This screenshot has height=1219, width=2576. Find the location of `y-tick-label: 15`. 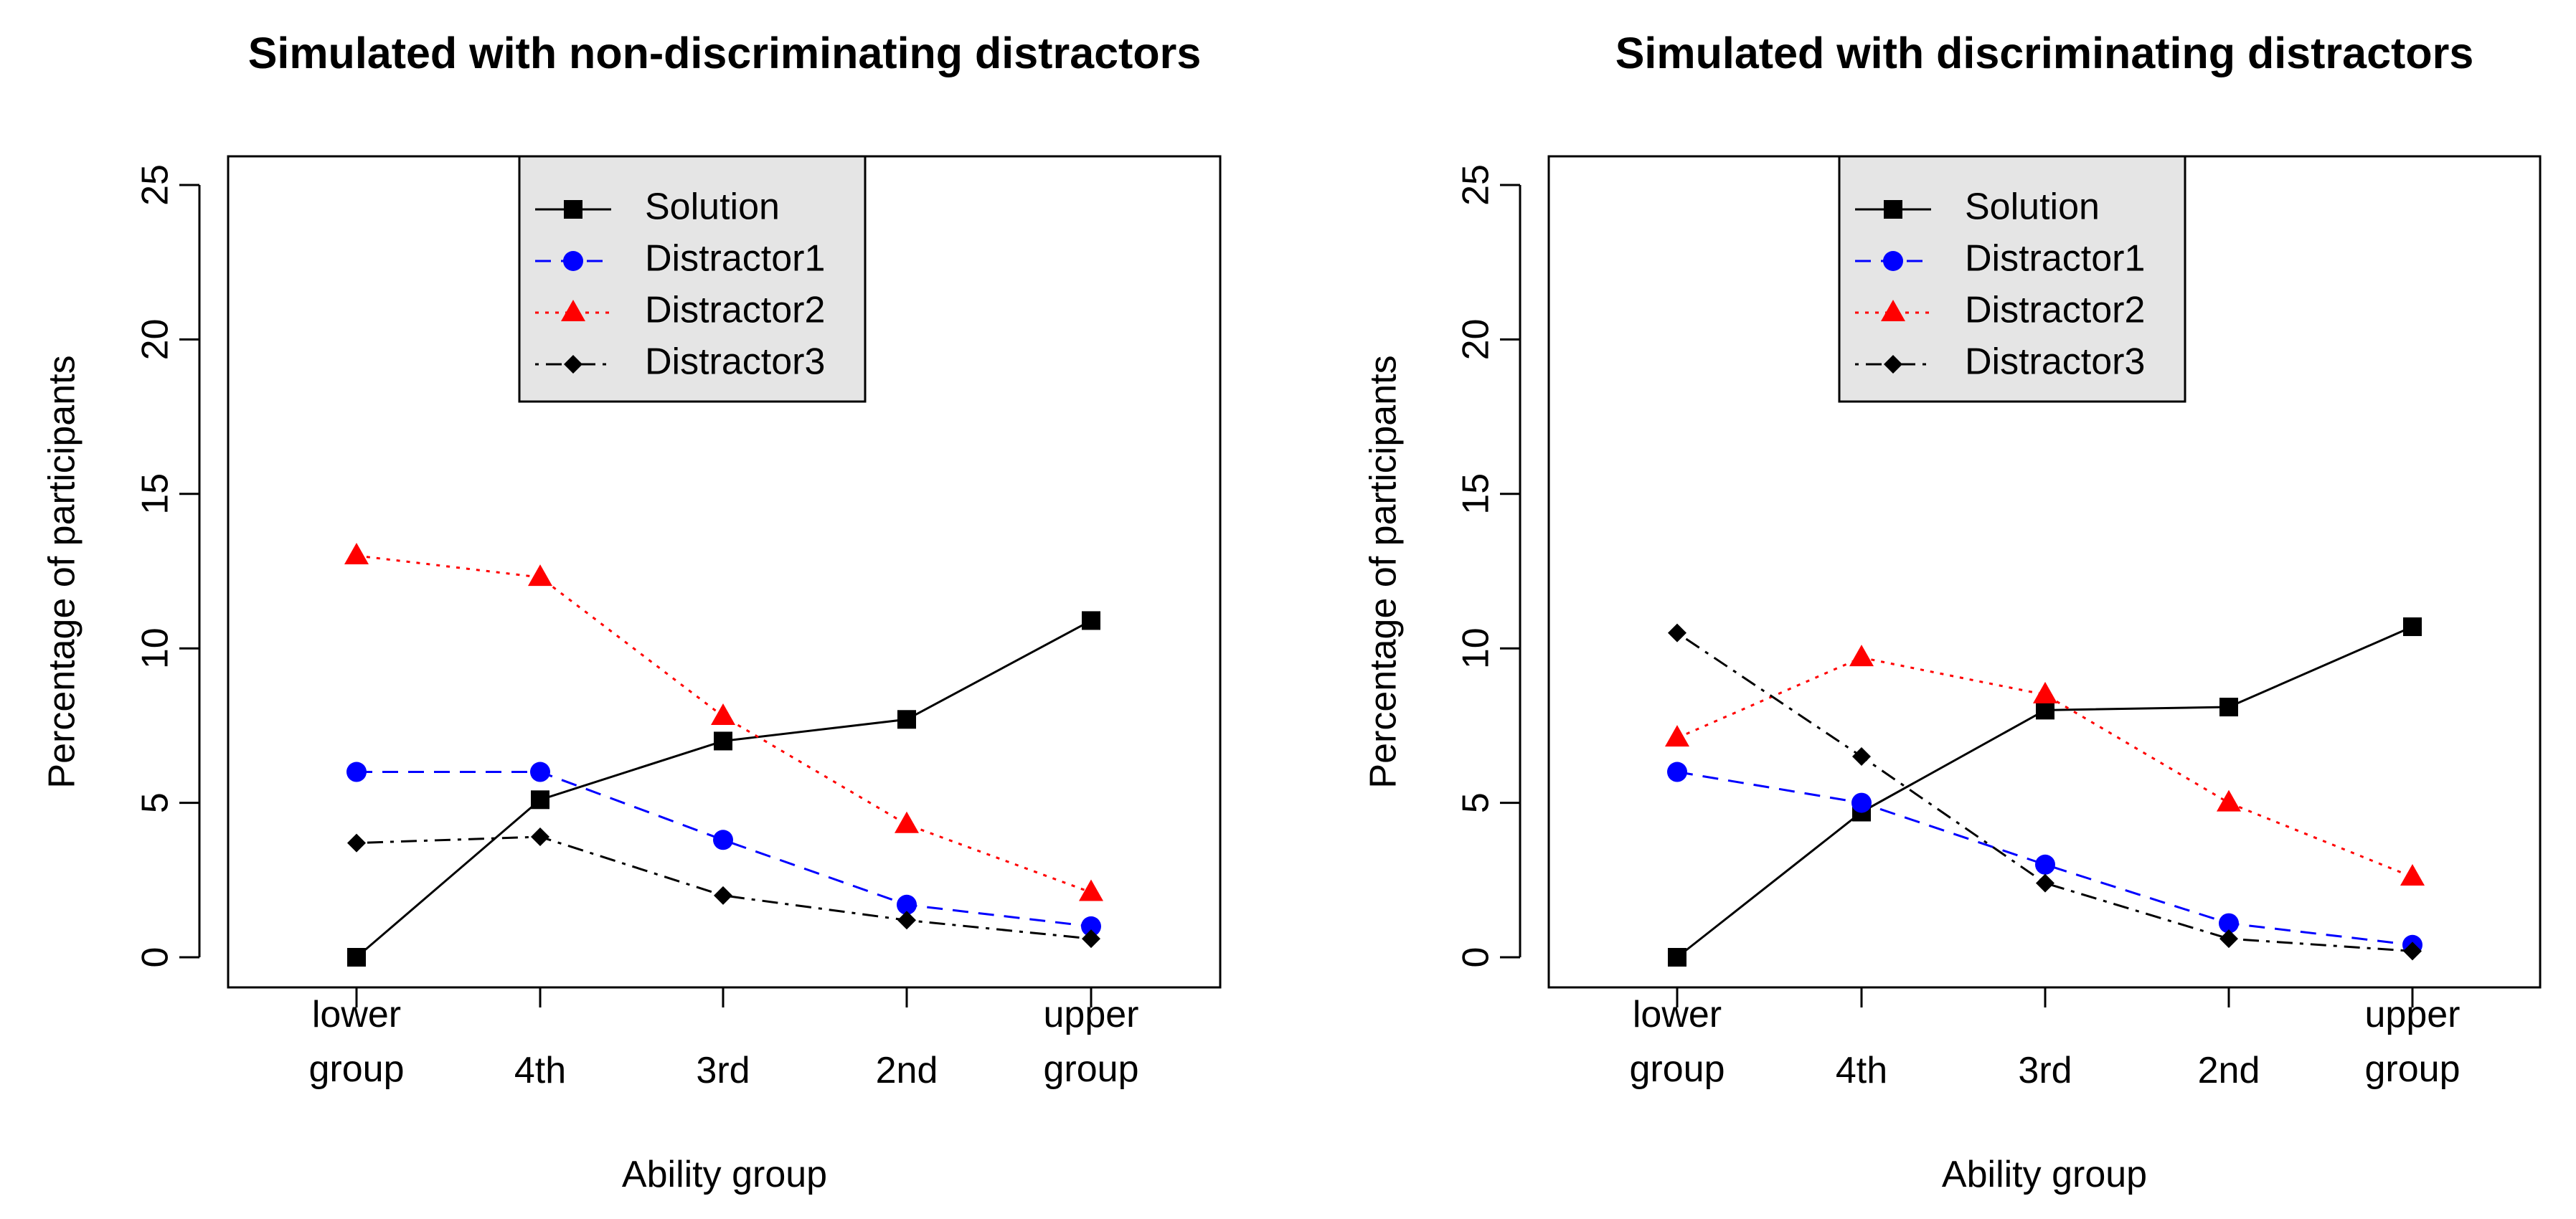

y-tick-label: 15 is located at coordinates (1476, 494).